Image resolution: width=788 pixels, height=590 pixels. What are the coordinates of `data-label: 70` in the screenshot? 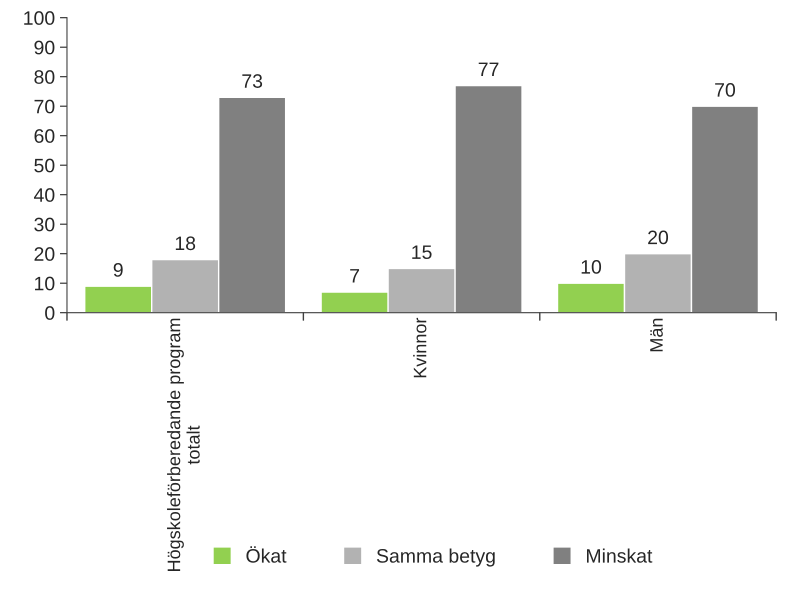 It's located at (725, 90).